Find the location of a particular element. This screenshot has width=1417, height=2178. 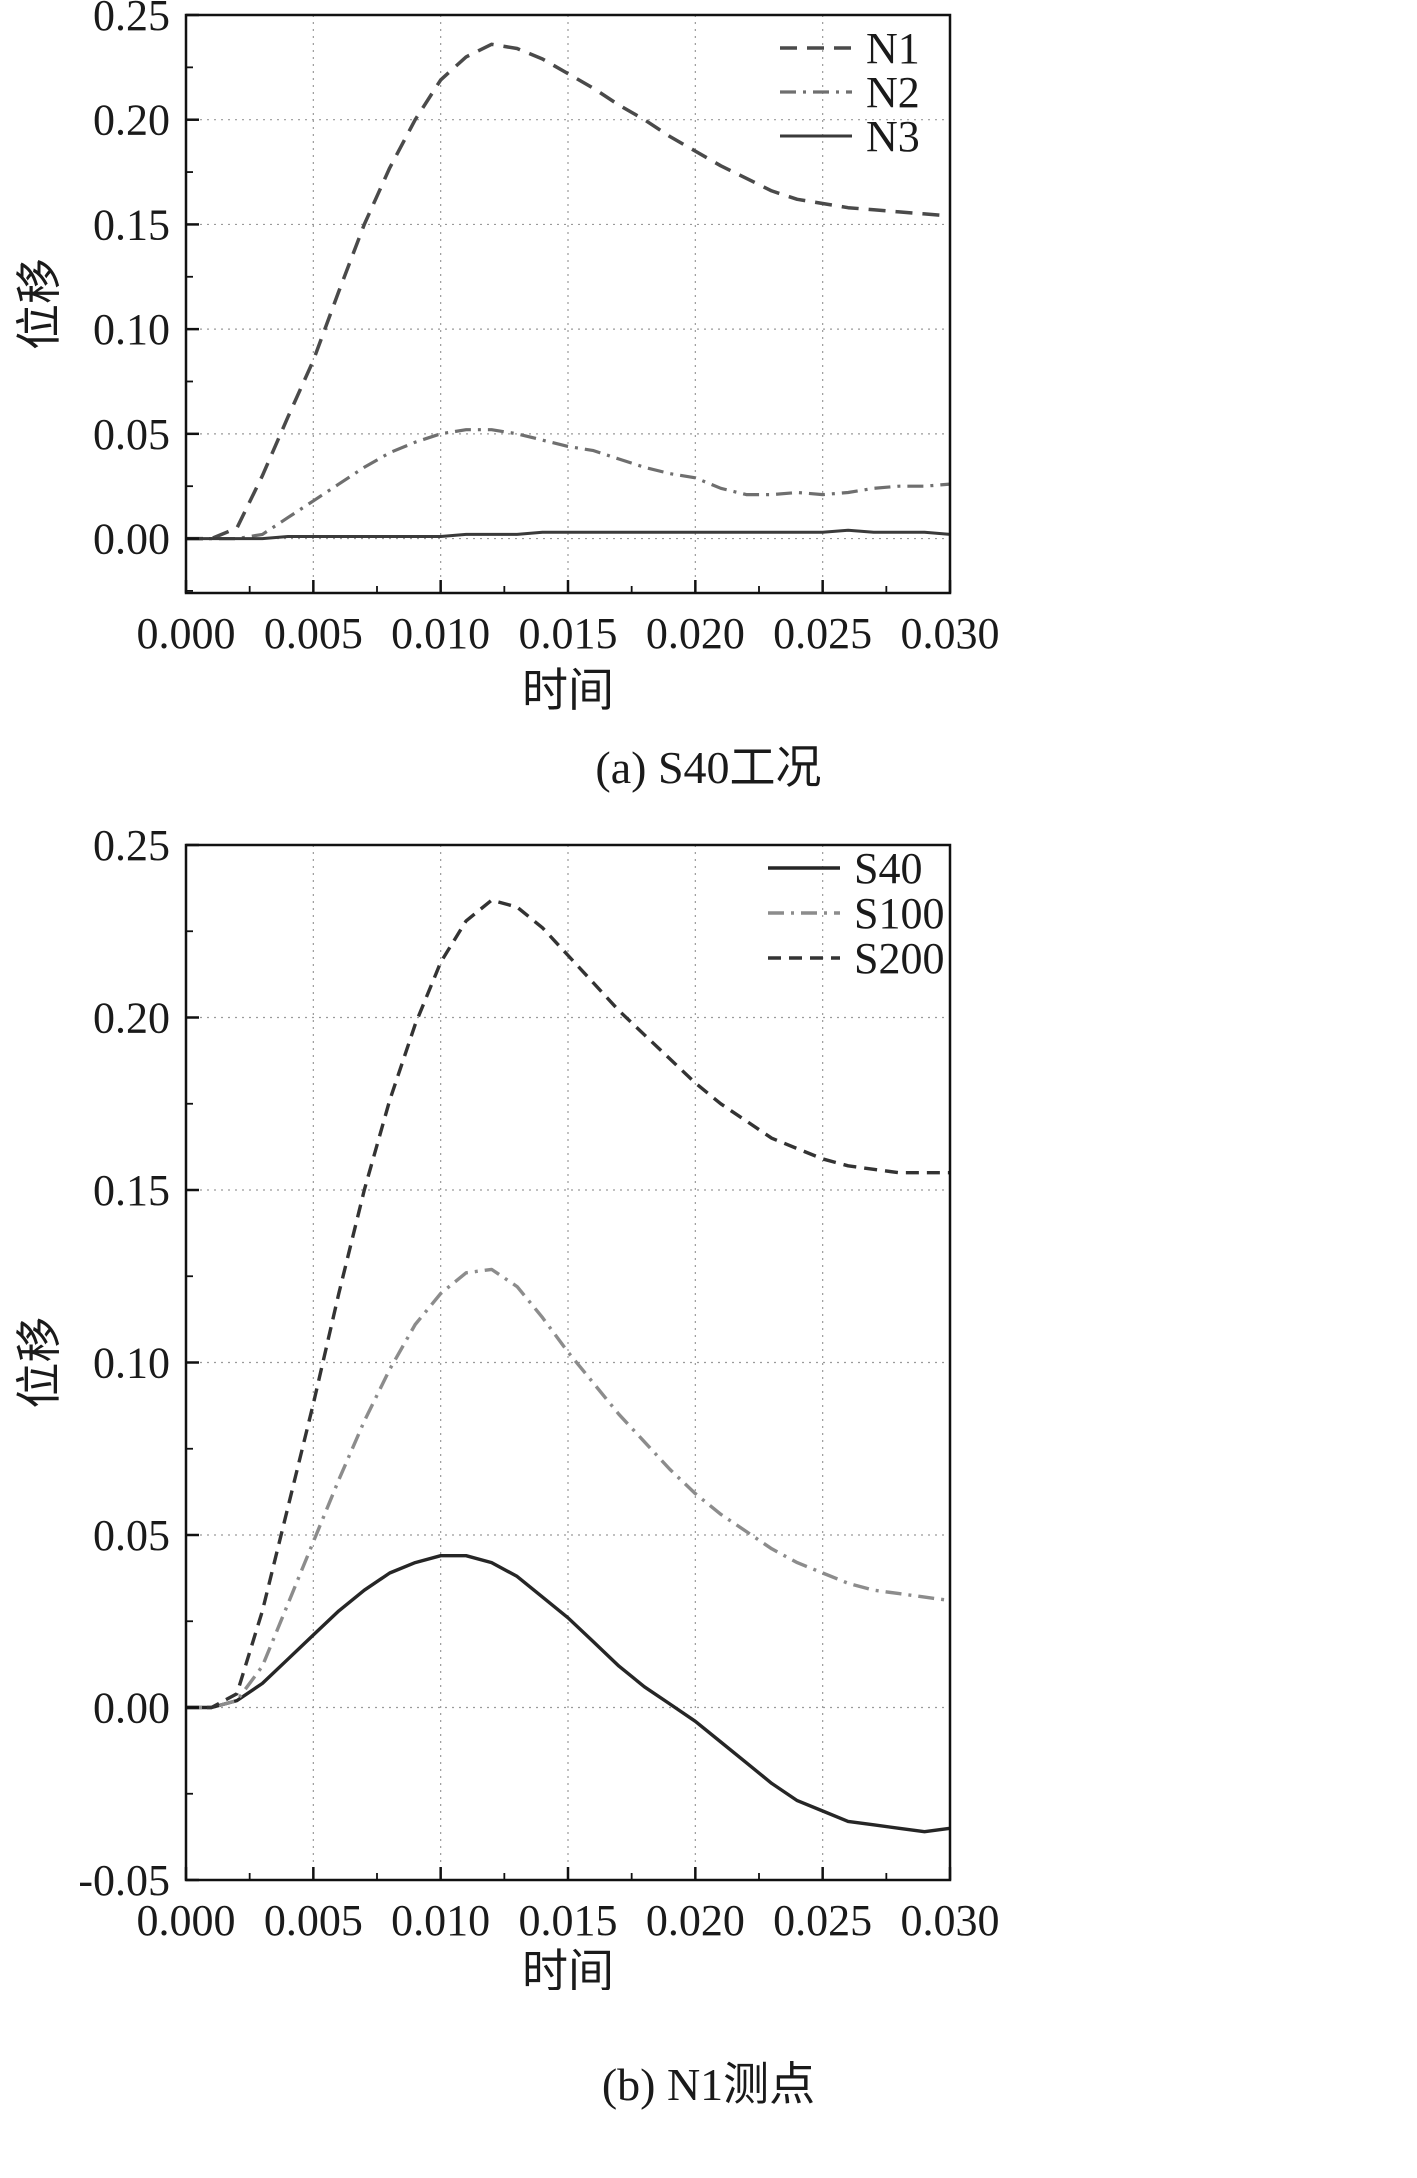

series-S100 is located at coordinates (568, 1488).